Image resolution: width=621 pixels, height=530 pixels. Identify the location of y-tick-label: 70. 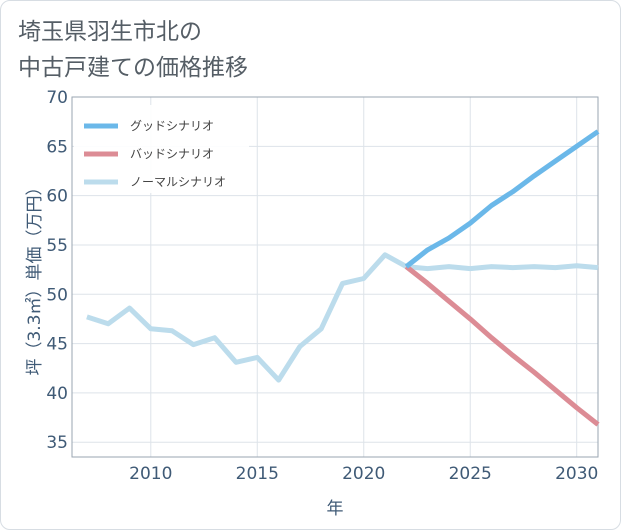
(57, 98).